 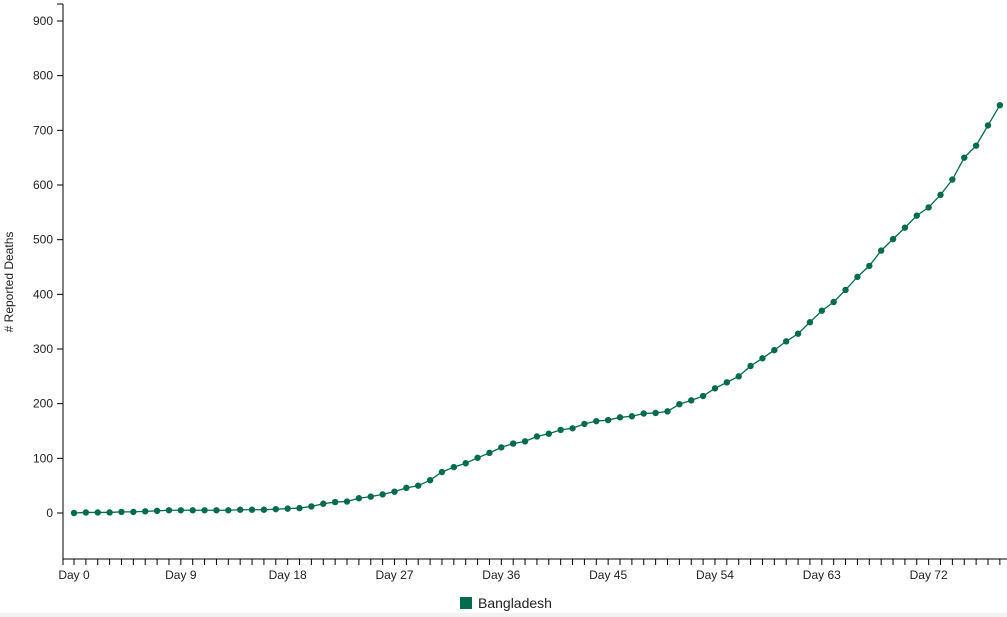 What do you see at coordinates (929, 575) in the screenshot?
I see `x-tick-label-day-72: Day 72` at bounding box center [929, 575].